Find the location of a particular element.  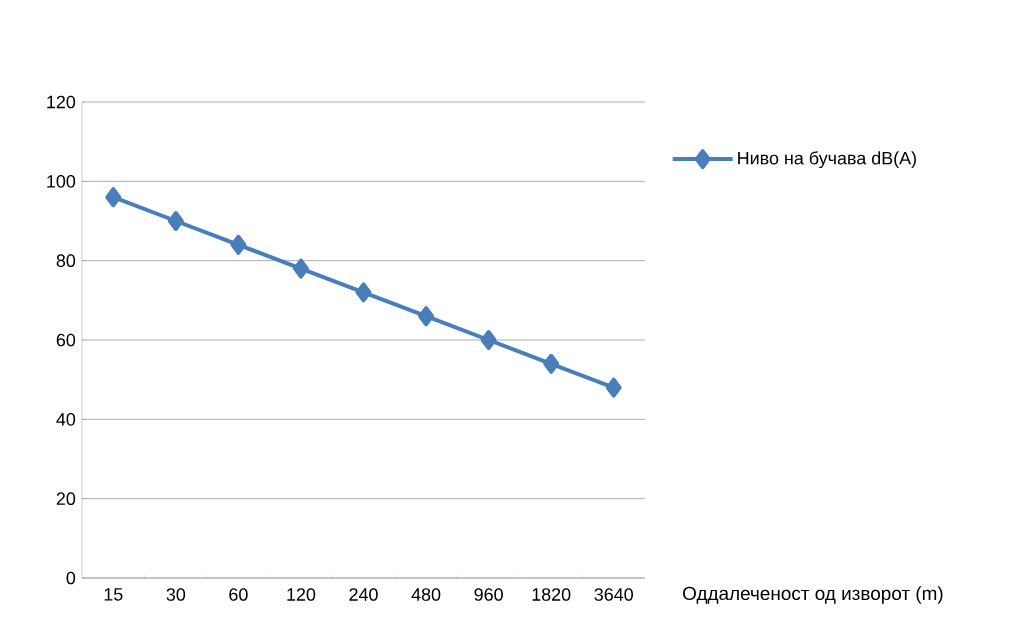

x-tick-label: 120 is located at coordinates (301, 594).